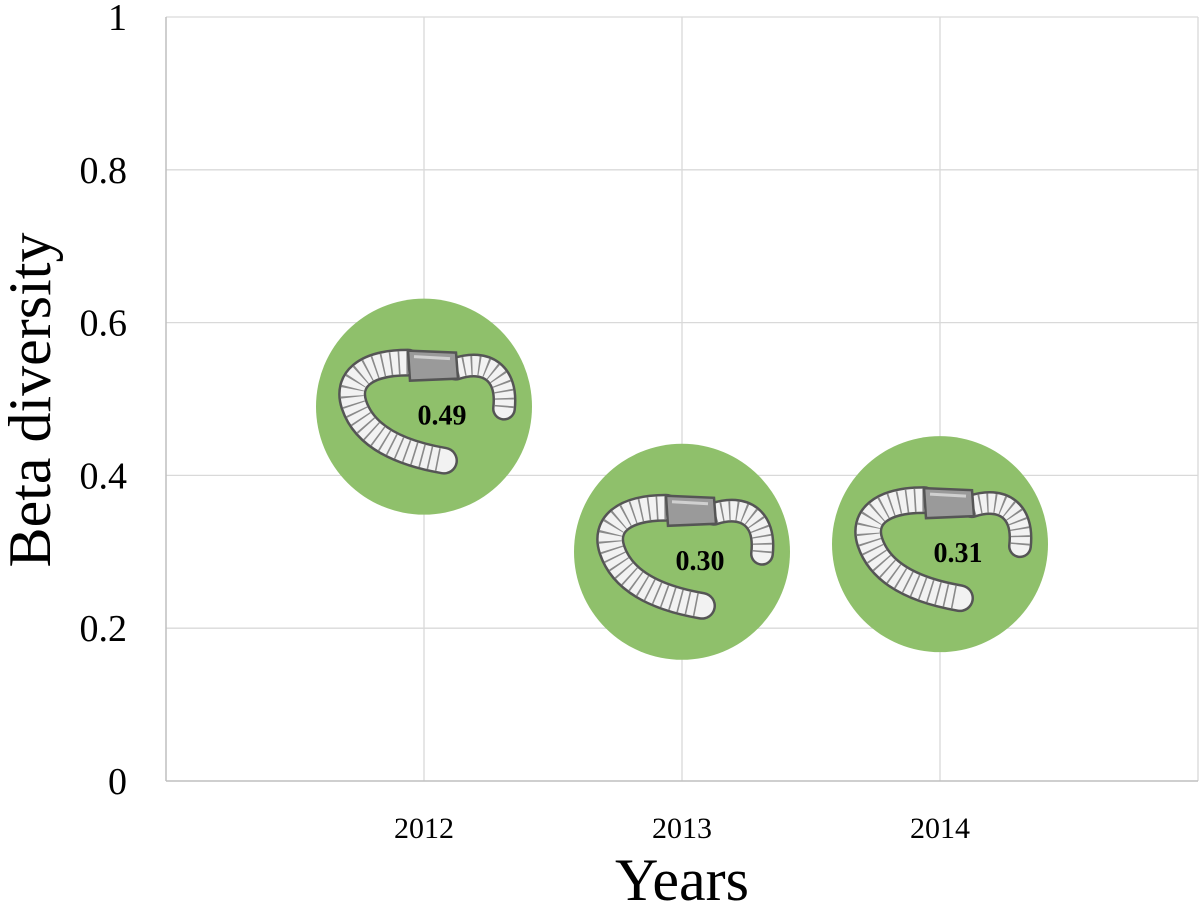 The width and height of the screenshot is (1200, 918). What do you see at coordinates (117, 782) in the screenshot?
I see `y-tick-label: 0` at bounding box center [117, 782].